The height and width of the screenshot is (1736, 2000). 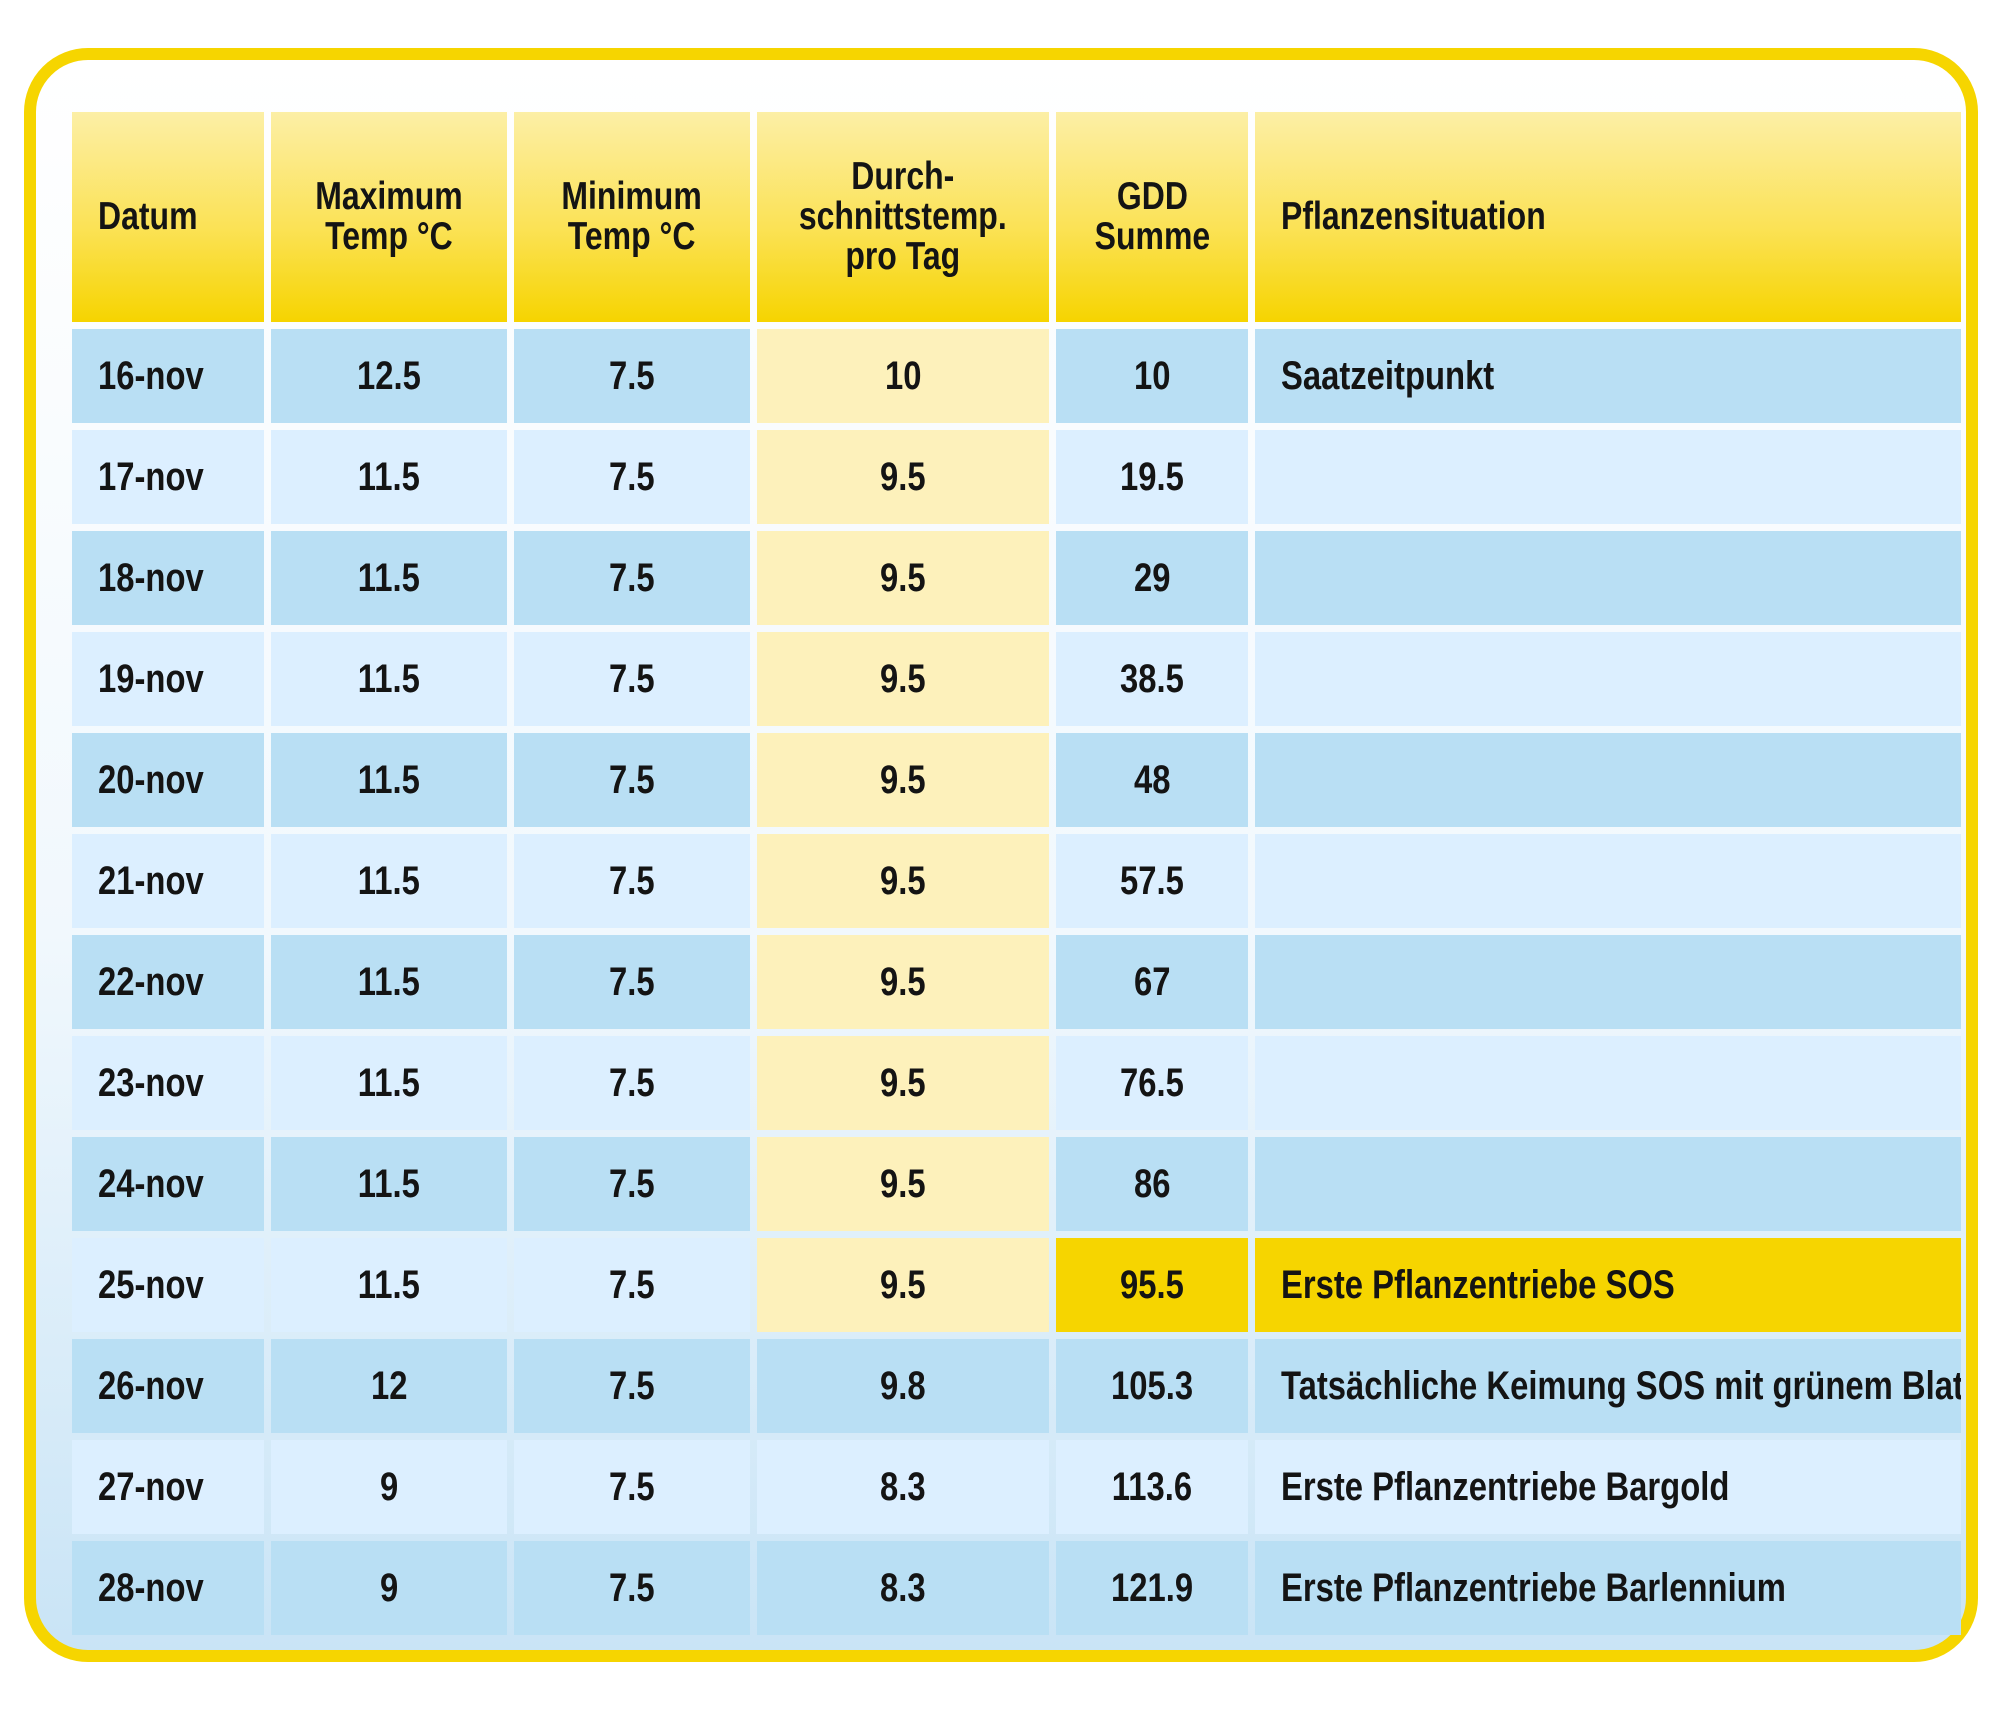 I want to click on cell-gdd-sum: 95.5, so click(x=1152, y=1285).